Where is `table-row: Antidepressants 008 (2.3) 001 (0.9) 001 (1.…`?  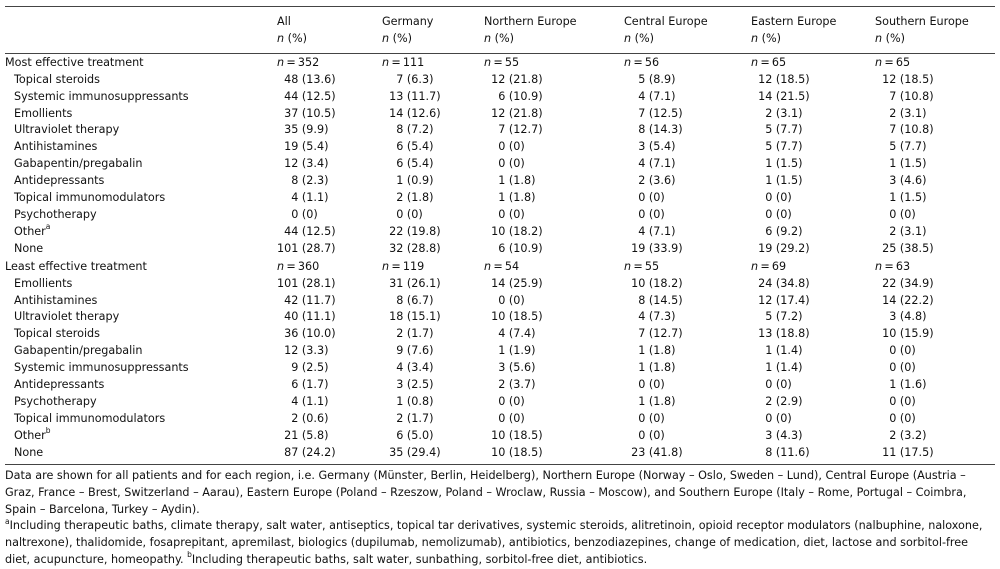
table-row: Antidepressants 008 (2.3) 001 (0.9) 001 (1.… is located at coordinates (500, 181).